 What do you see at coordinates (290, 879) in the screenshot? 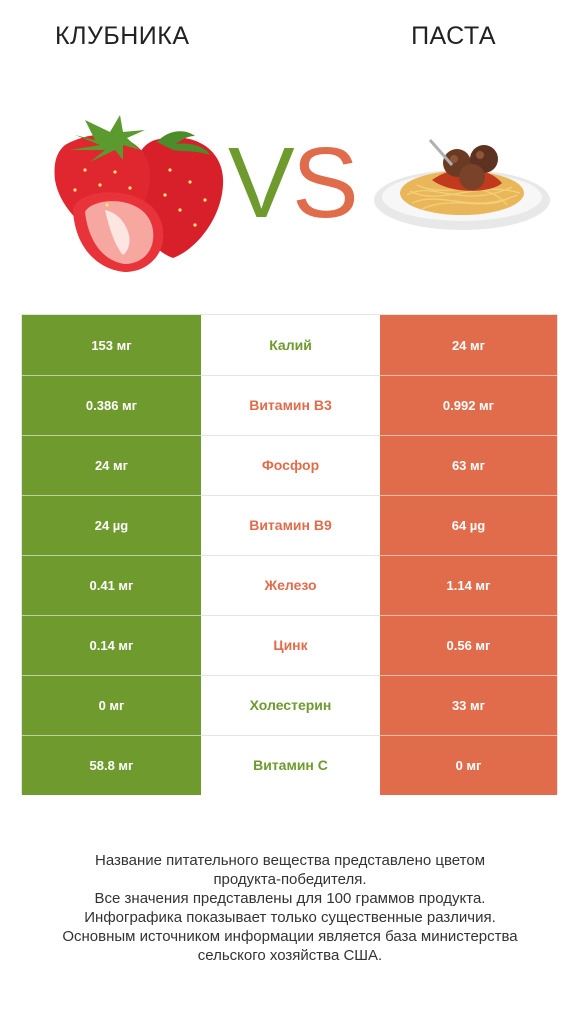
I see `footnote-line: продукта-победителя.` at bounding box center [290, 879].